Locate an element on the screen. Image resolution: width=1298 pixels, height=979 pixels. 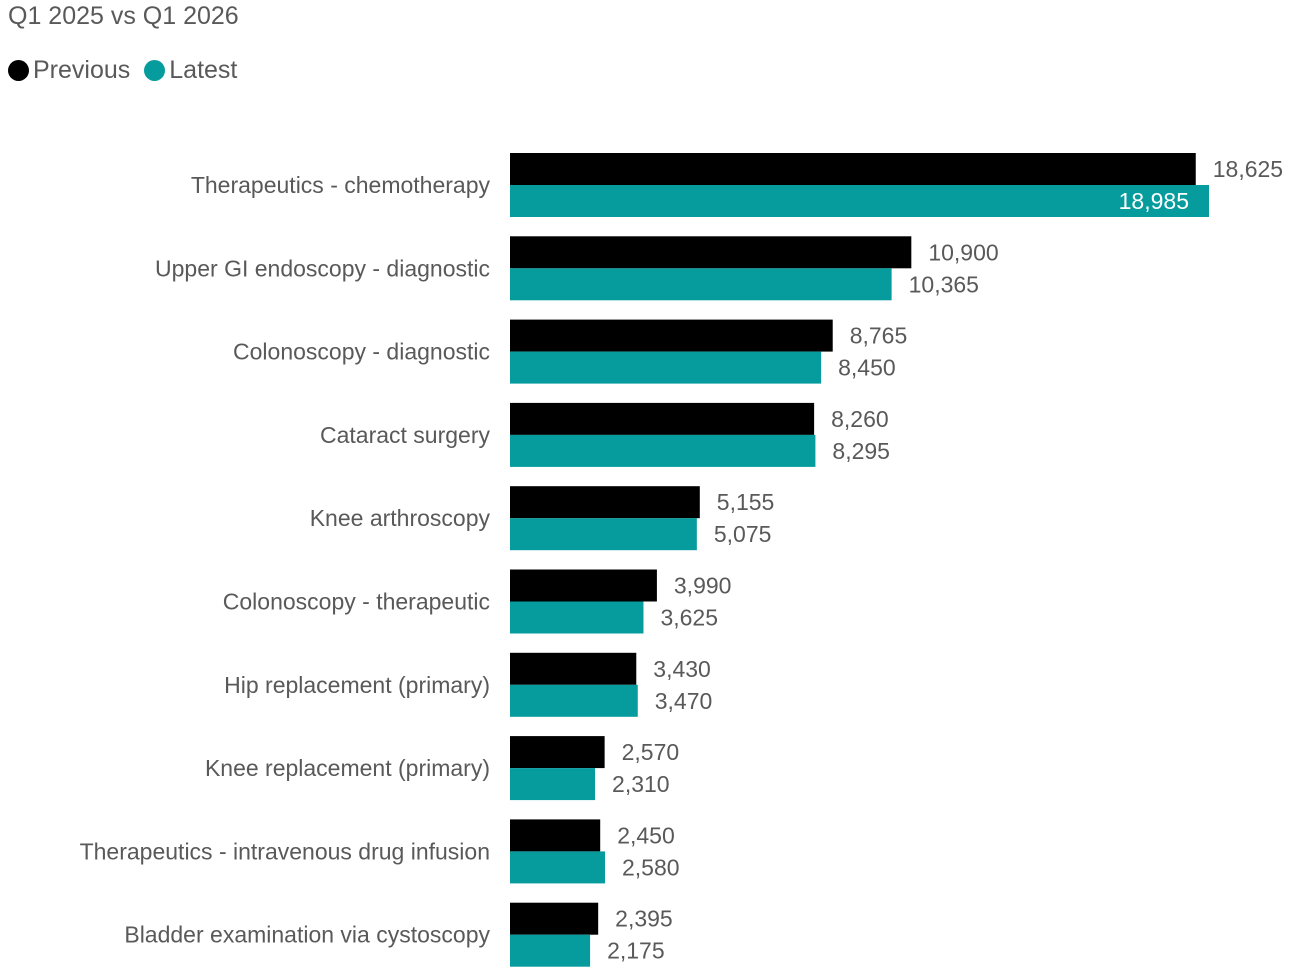
value-label-previous-knee-replacement-primary: 2,570 is located at coordinates (651, 752).